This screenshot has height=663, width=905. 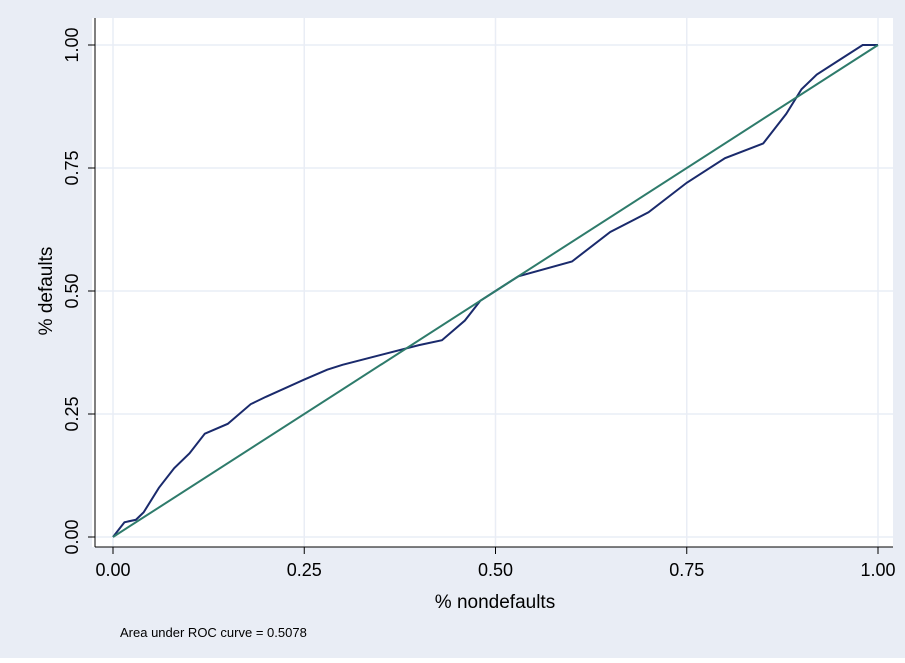 What do you see at coordinates (213, 632) in the screenshot?
I see `note: Area under ROC curve = 0.5078` at bounding box center [213, 632].